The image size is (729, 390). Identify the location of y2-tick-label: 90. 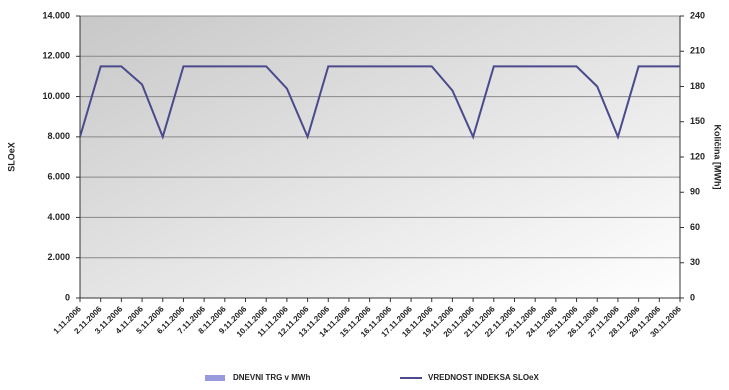
(695, 192).